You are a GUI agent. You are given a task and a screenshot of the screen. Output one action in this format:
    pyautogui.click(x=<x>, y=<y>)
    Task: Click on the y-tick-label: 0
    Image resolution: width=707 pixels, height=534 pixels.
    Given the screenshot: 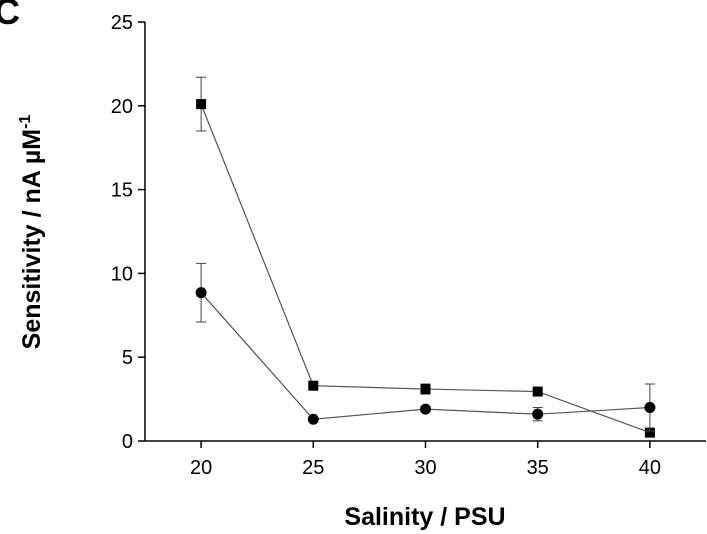 What is the action you would take?
    pyautogui.click(x=127, y=442)
    